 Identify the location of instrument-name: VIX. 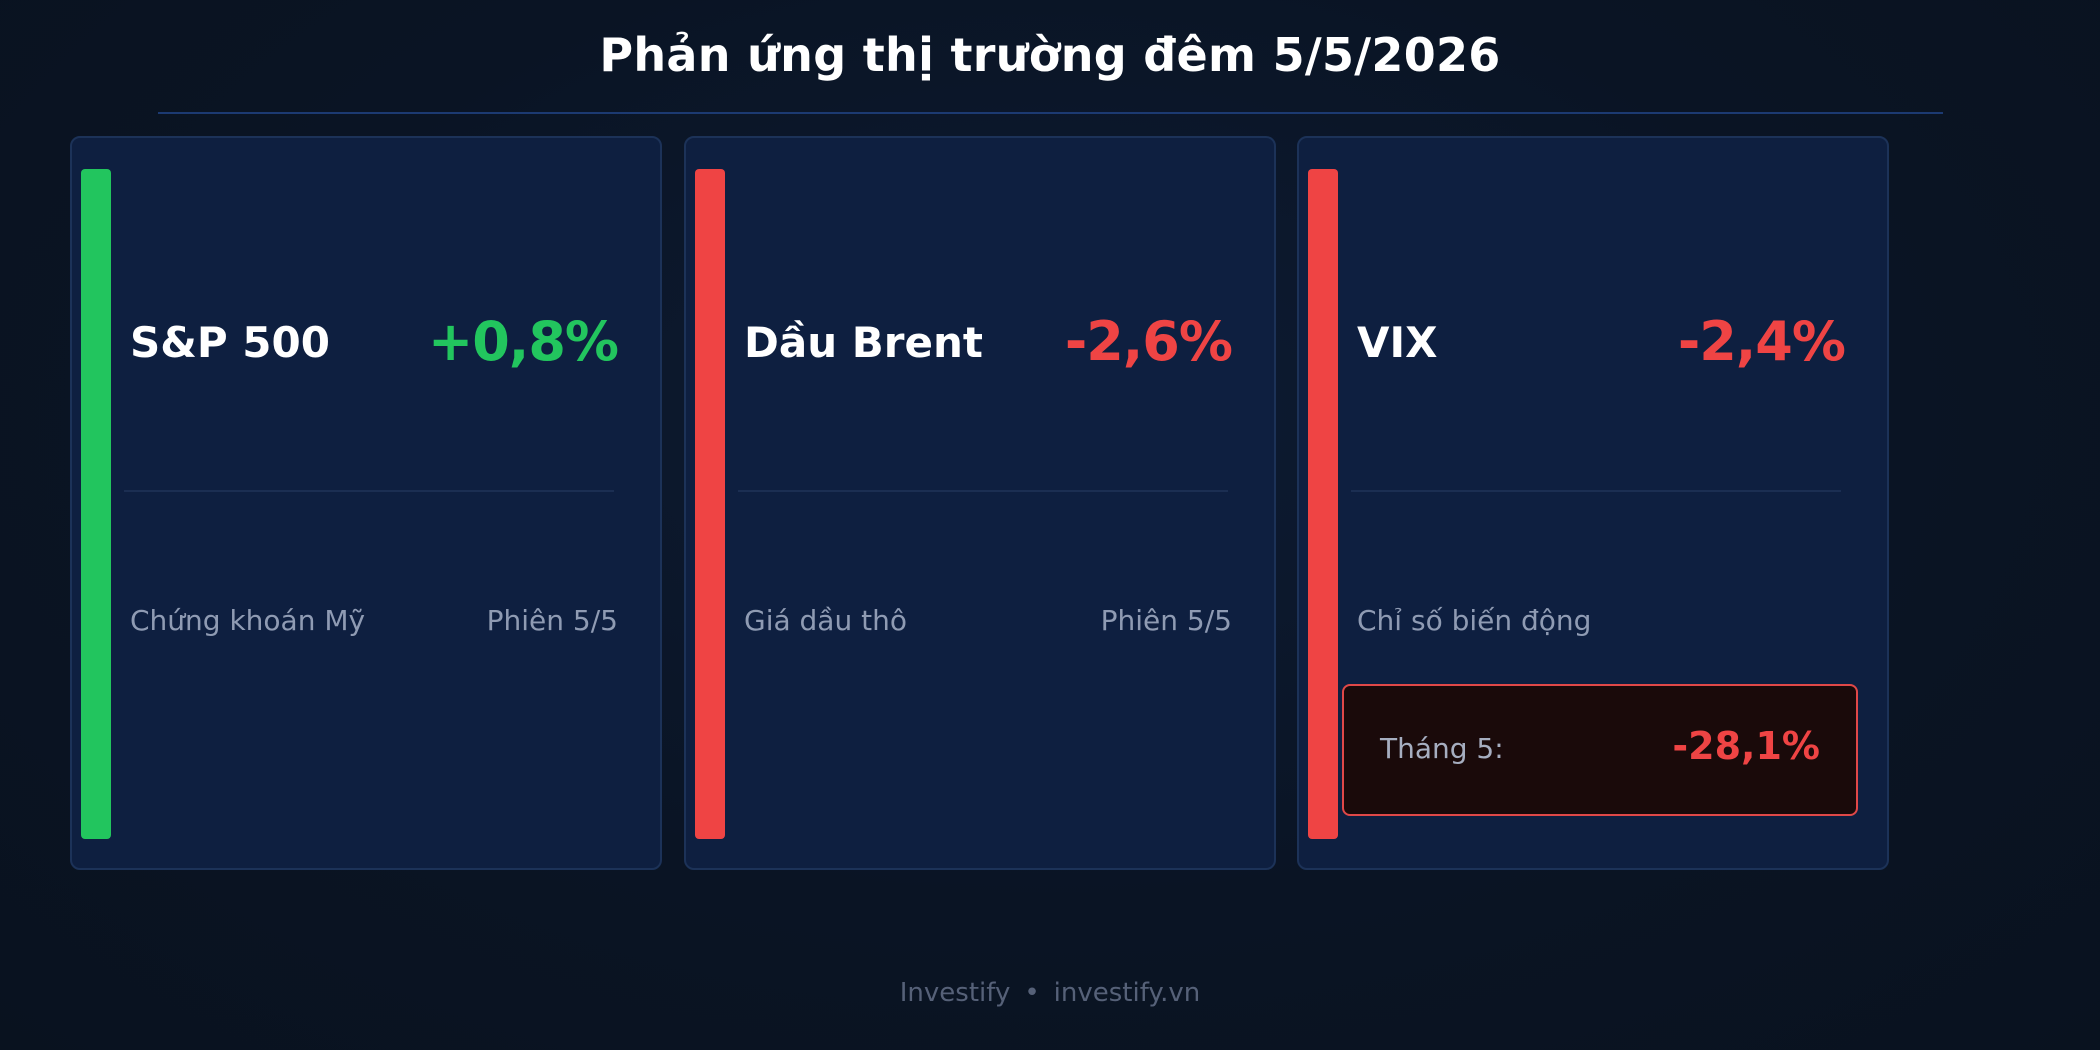
(1397, 342).